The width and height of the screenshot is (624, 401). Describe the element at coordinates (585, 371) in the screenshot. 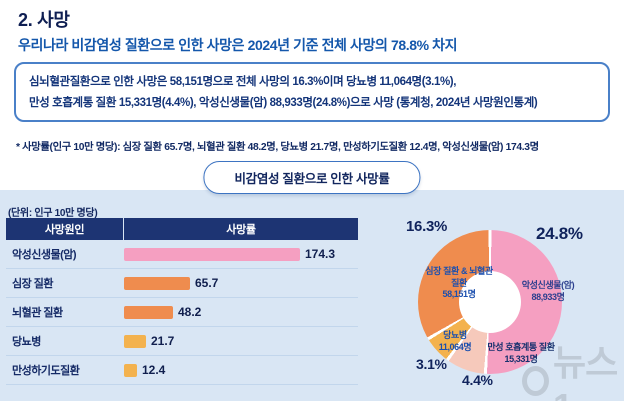

I see `watermark-text: 뉴스1` at that location.